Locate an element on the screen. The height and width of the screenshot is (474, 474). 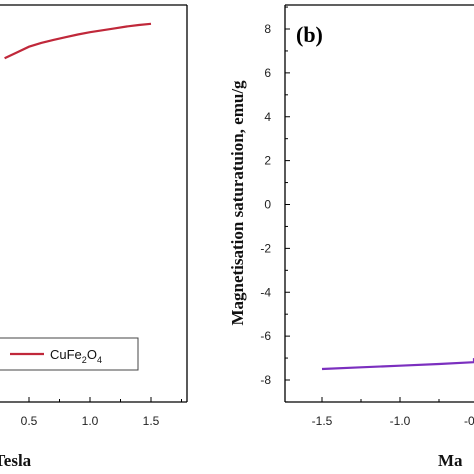
panel-b-y-axis-title: Magnetisation saturatuion, emu/g is located at coordinates (237, 203).